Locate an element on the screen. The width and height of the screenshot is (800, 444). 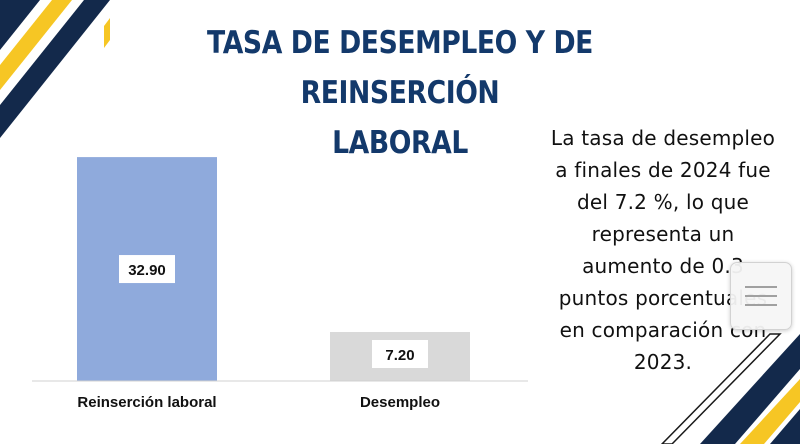
decorative-stripes-bottom-right is located at coordinates (730, 388).